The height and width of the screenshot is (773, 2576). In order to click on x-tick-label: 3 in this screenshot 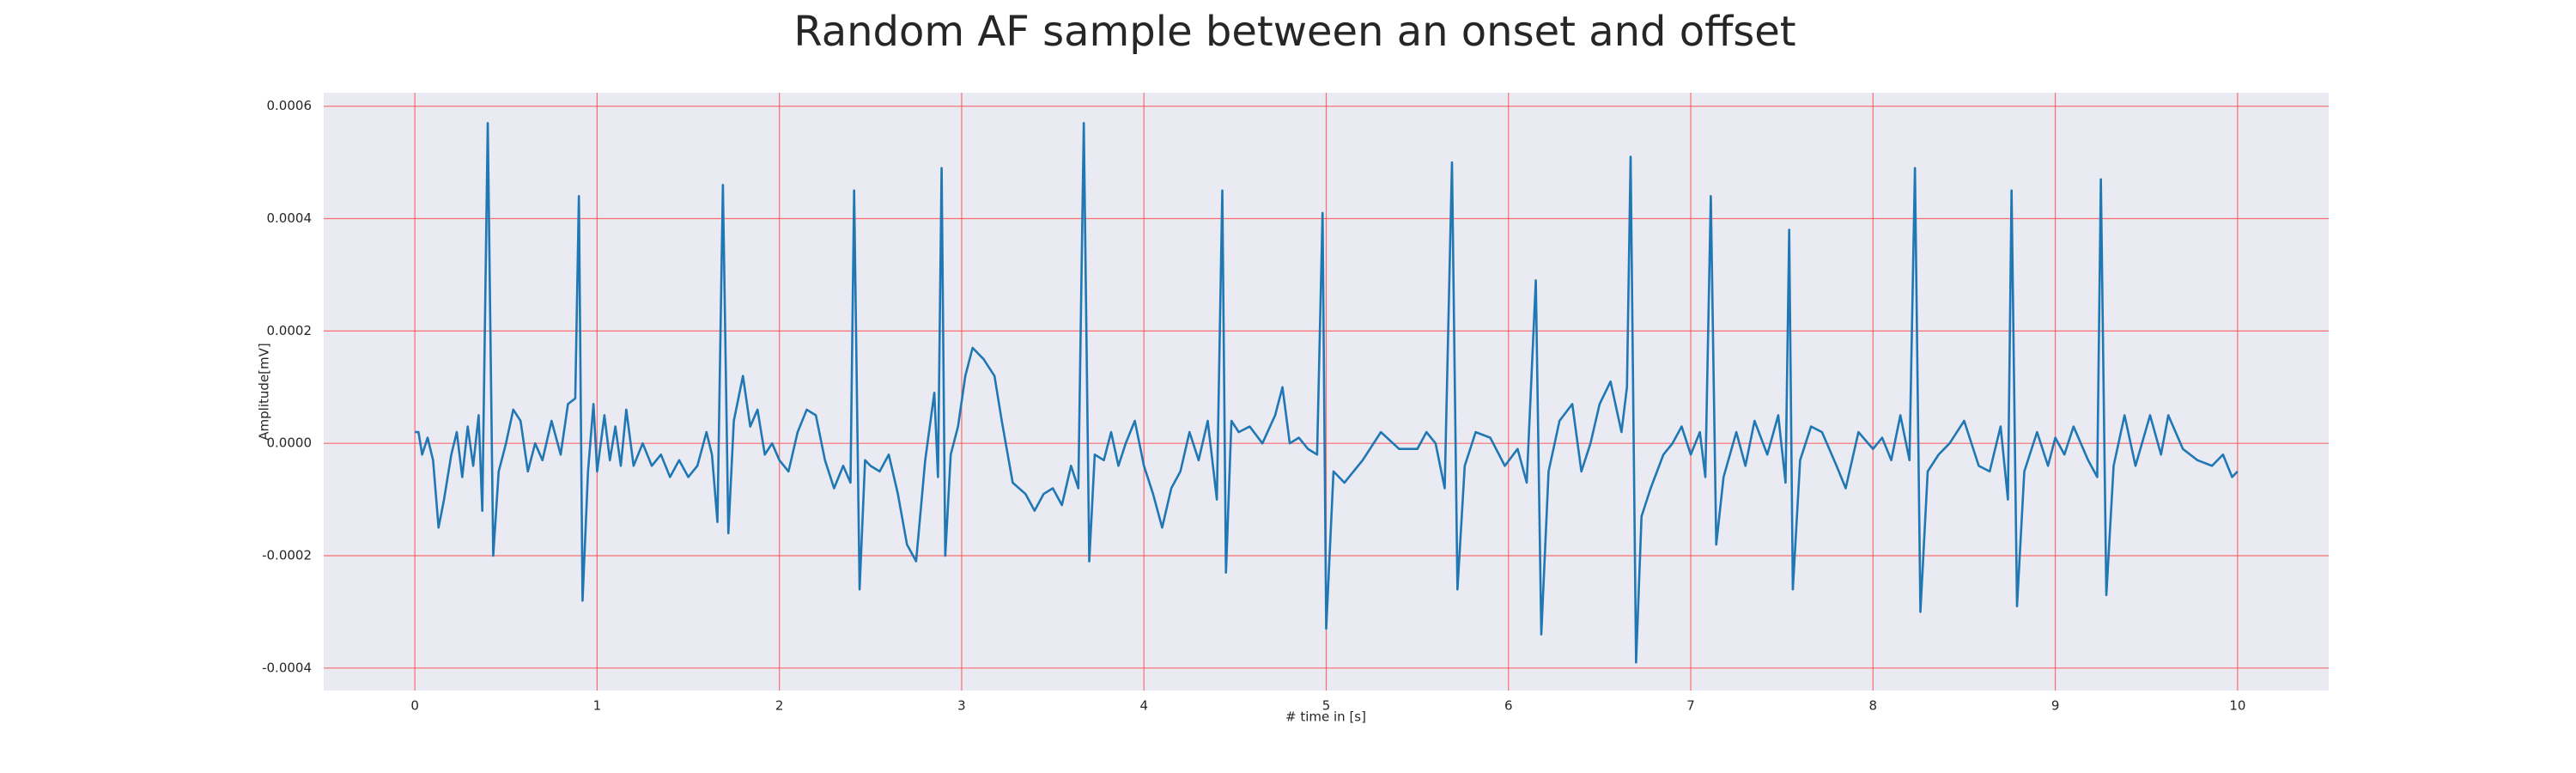, I will do `click(962, 706)`.